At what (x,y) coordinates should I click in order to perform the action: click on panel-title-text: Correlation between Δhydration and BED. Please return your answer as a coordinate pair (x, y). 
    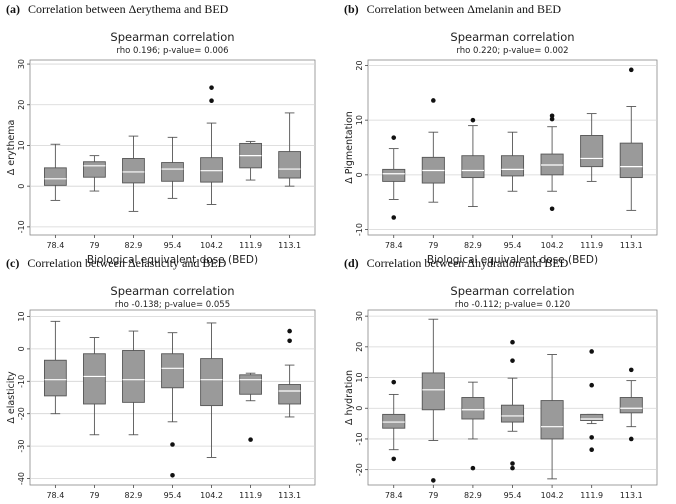
    Looking at the image, I should click on (468, 263).